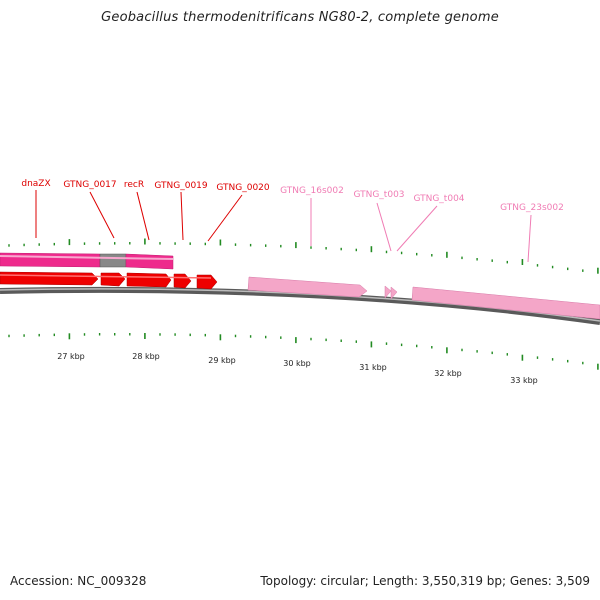  Describe the element at coordinates (307, 287) in the screenshot. I see `rna-arrow-GTNG_16s002` at that location.